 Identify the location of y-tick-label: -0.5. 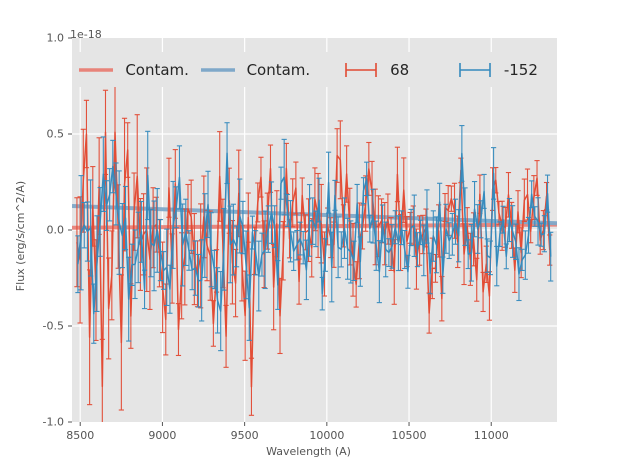
(53, 326).